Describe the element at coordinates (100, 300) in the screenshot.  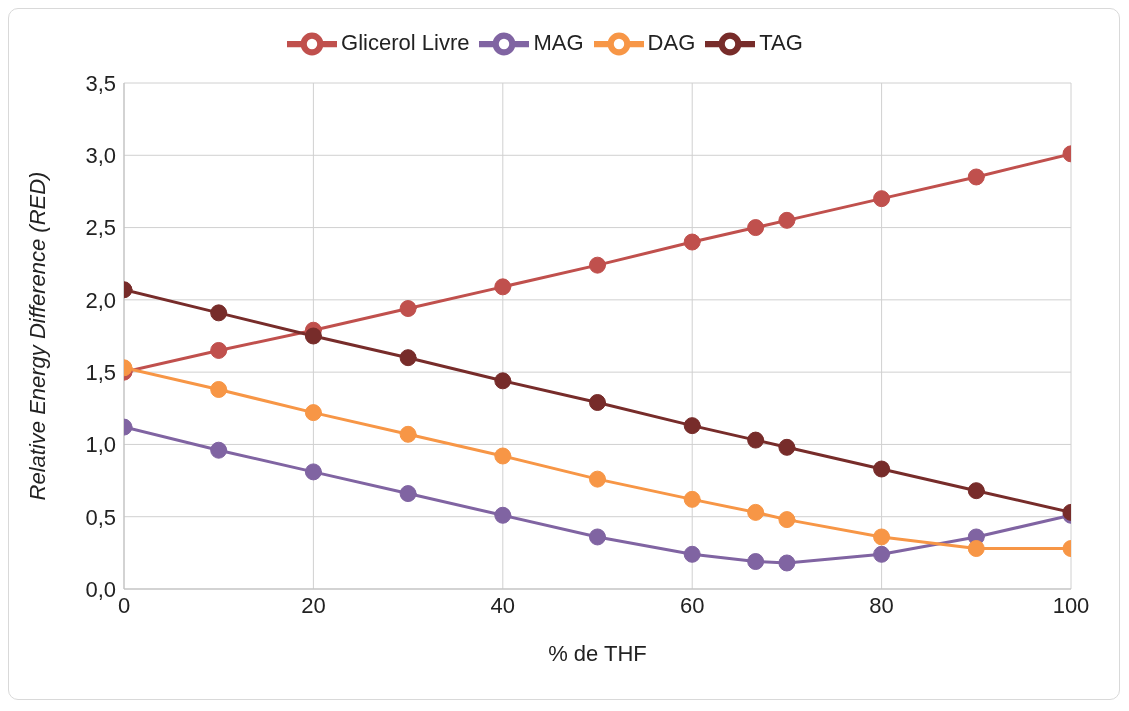
I see `y-tick-label: 2,0` at that location.